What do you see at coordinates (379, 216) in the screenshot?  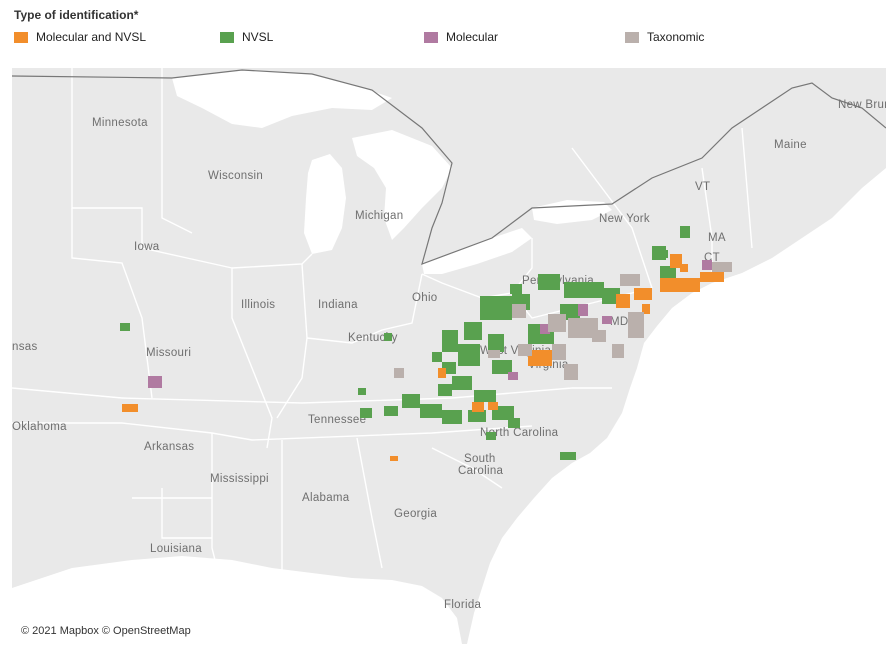 I see `label-michigan: Michigan` at bounding box center [379, 216].